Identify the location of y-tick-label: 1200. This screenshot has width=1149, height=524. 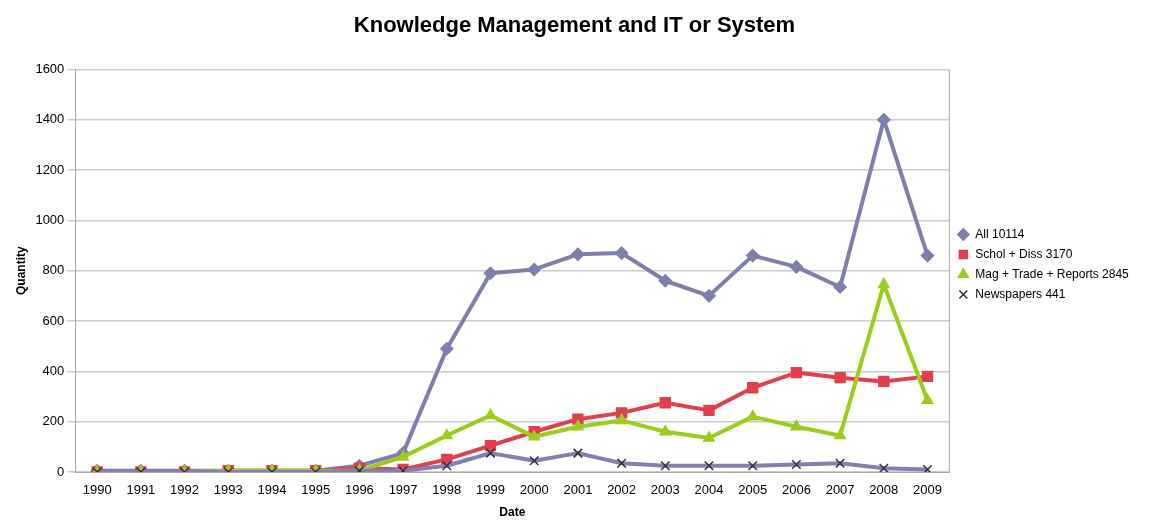
(50, 169).